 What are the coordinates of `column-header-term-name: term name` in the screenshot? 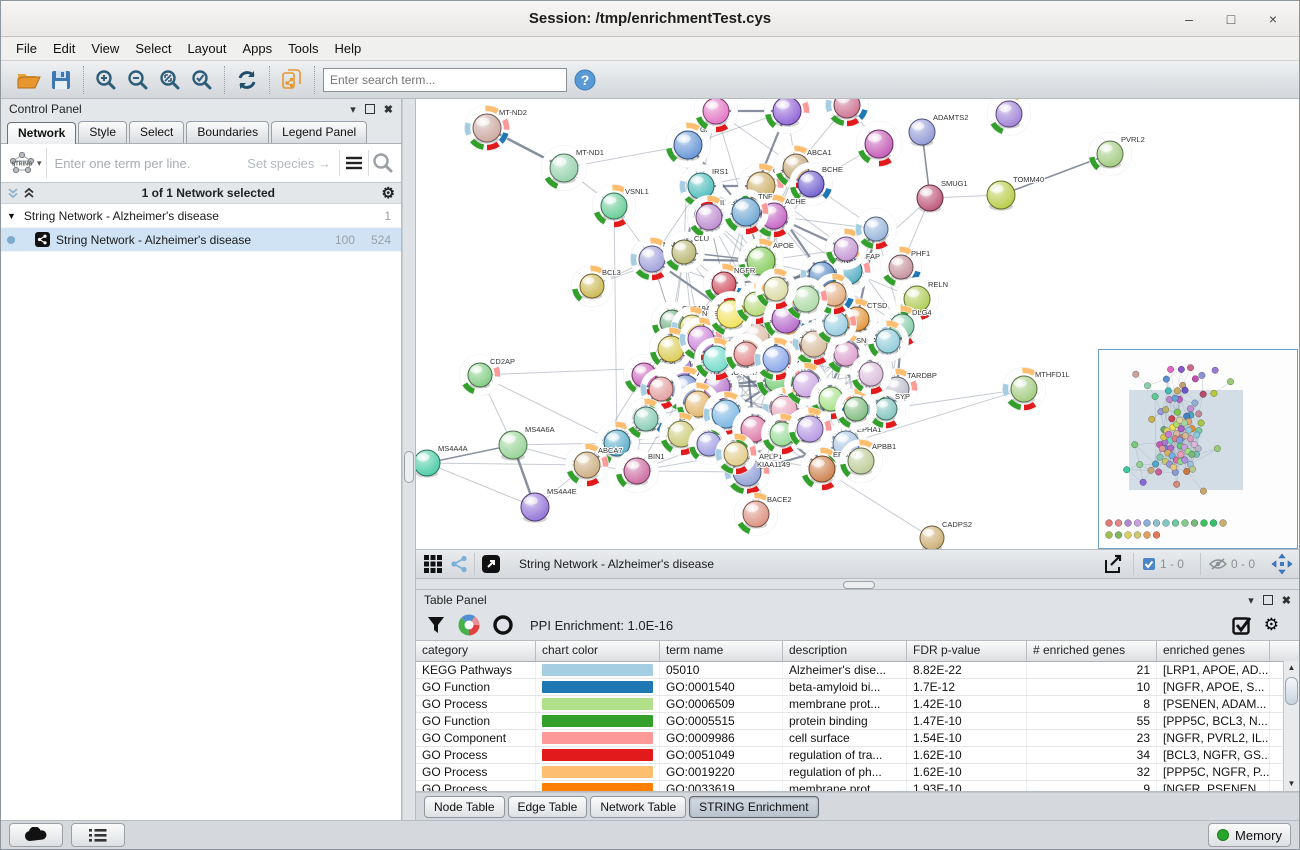 It's located at (721, 651).